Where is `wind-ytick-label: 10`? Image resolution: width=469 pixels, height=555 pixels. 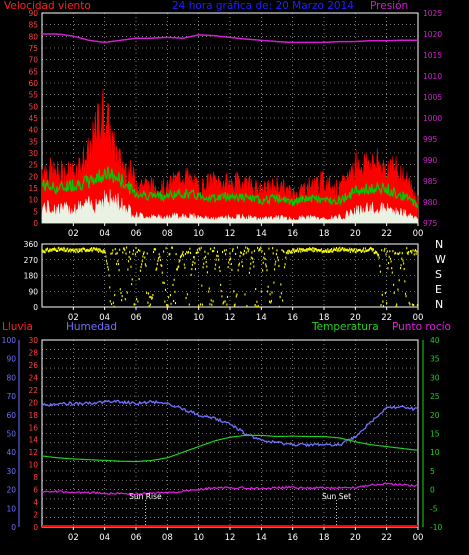 wind-ytick-label: 10 is located at coordinates (33, 200).